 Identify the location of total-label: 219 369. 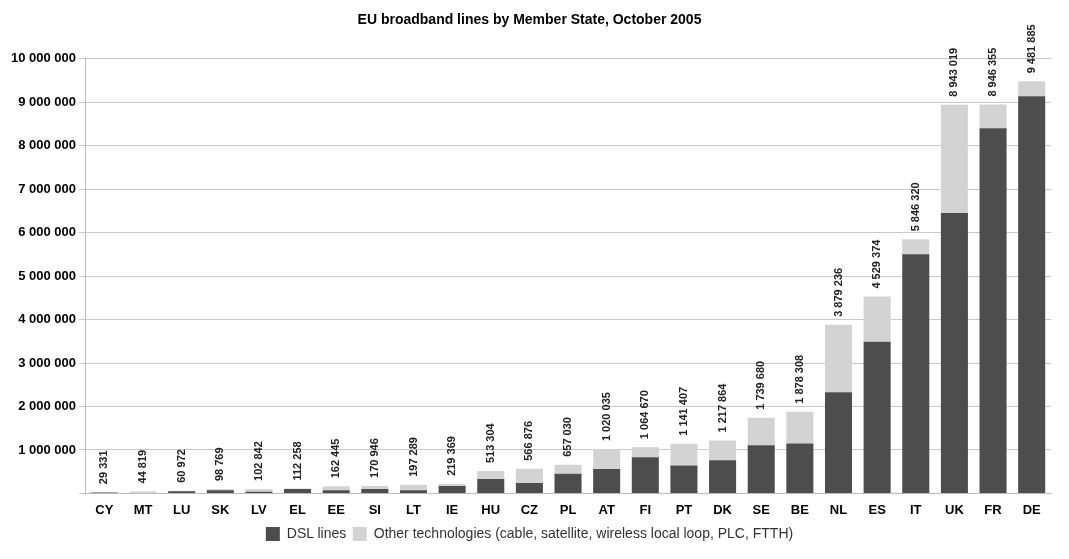
(451, 456).